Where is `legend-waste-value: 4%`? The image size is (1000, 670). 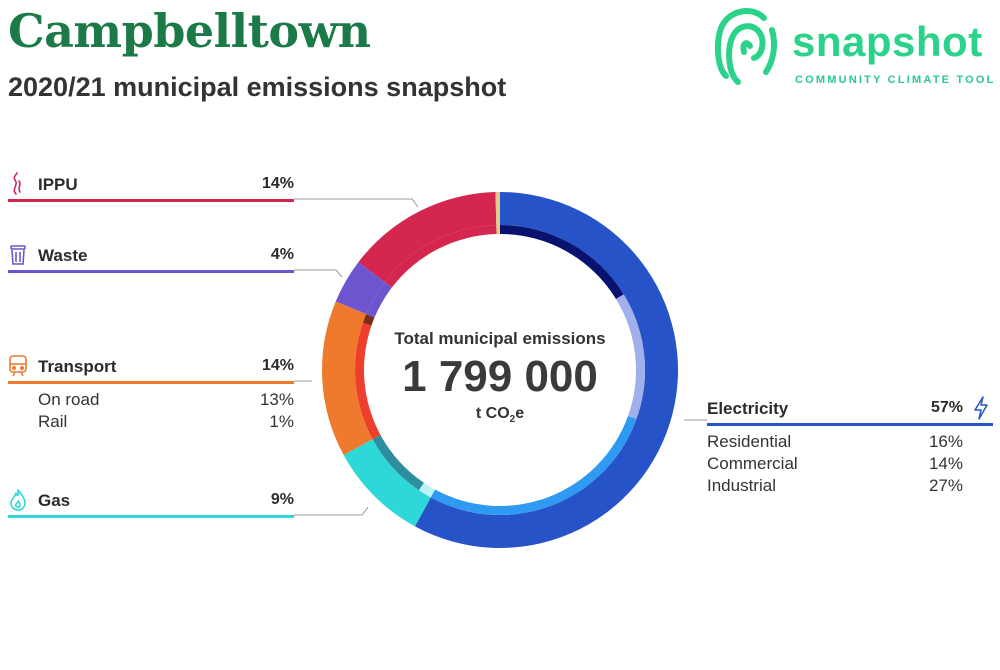 legend-waste-value: 4% is located at coordinates (282, 254).